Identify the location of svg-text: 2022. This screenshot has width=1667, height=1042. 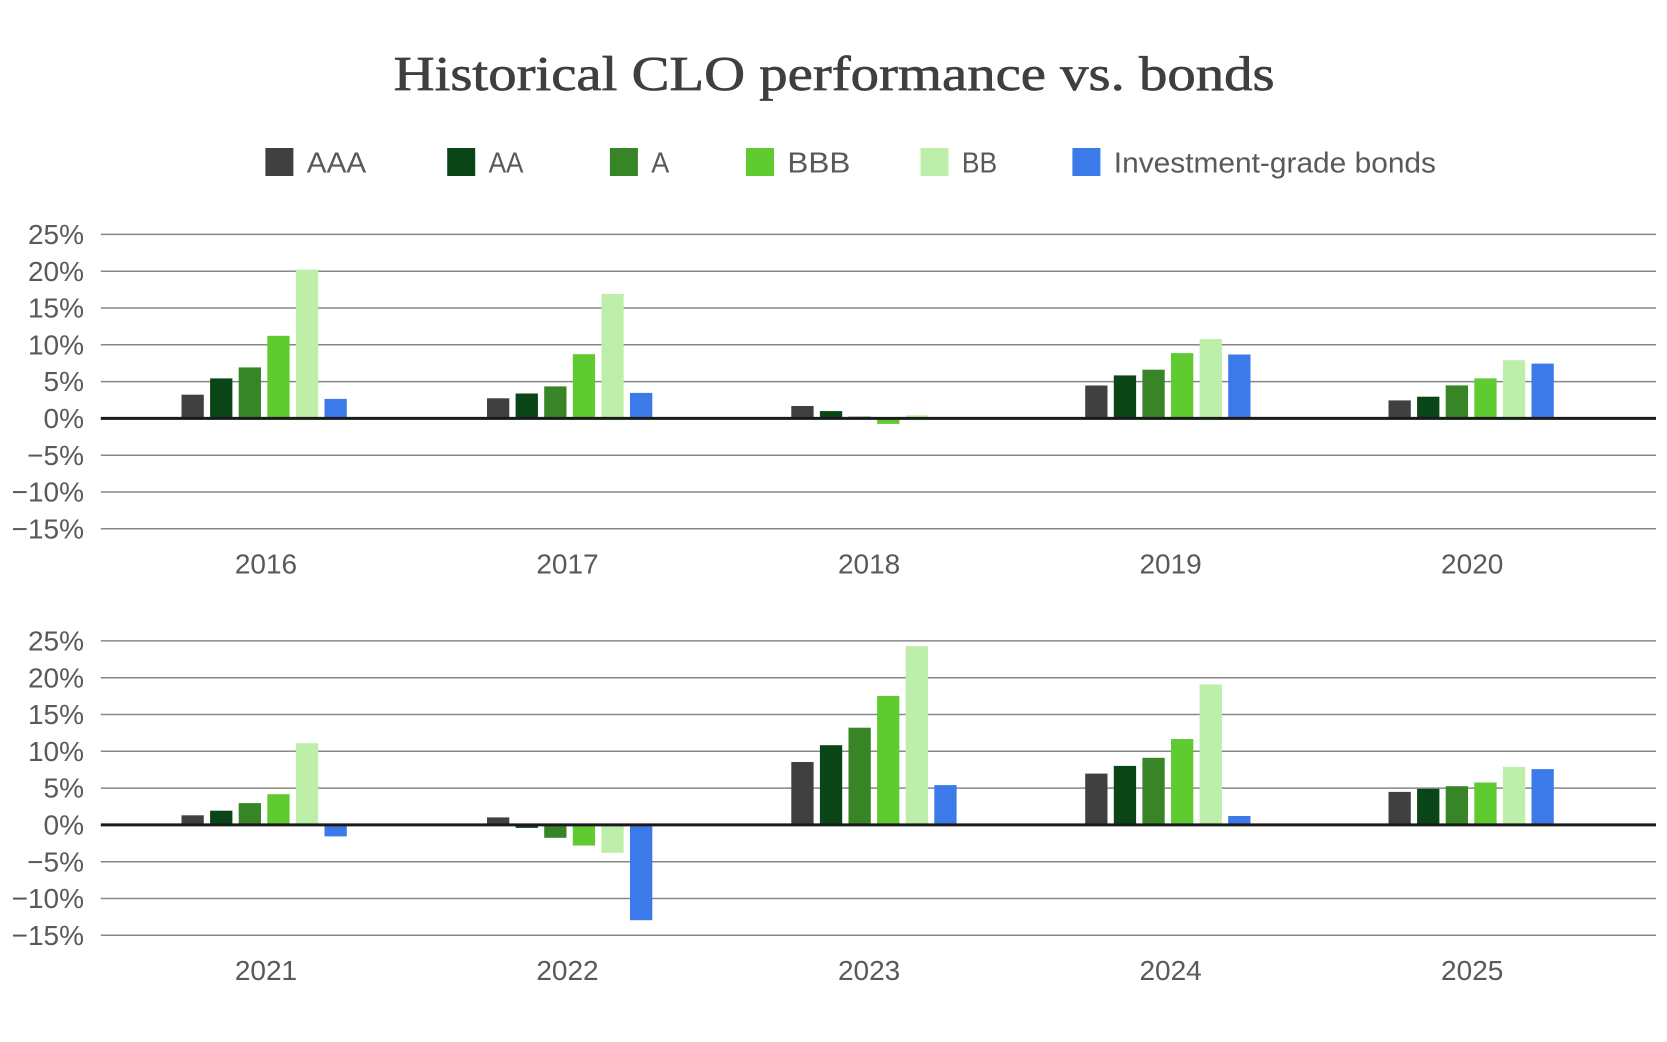
(567, 970).